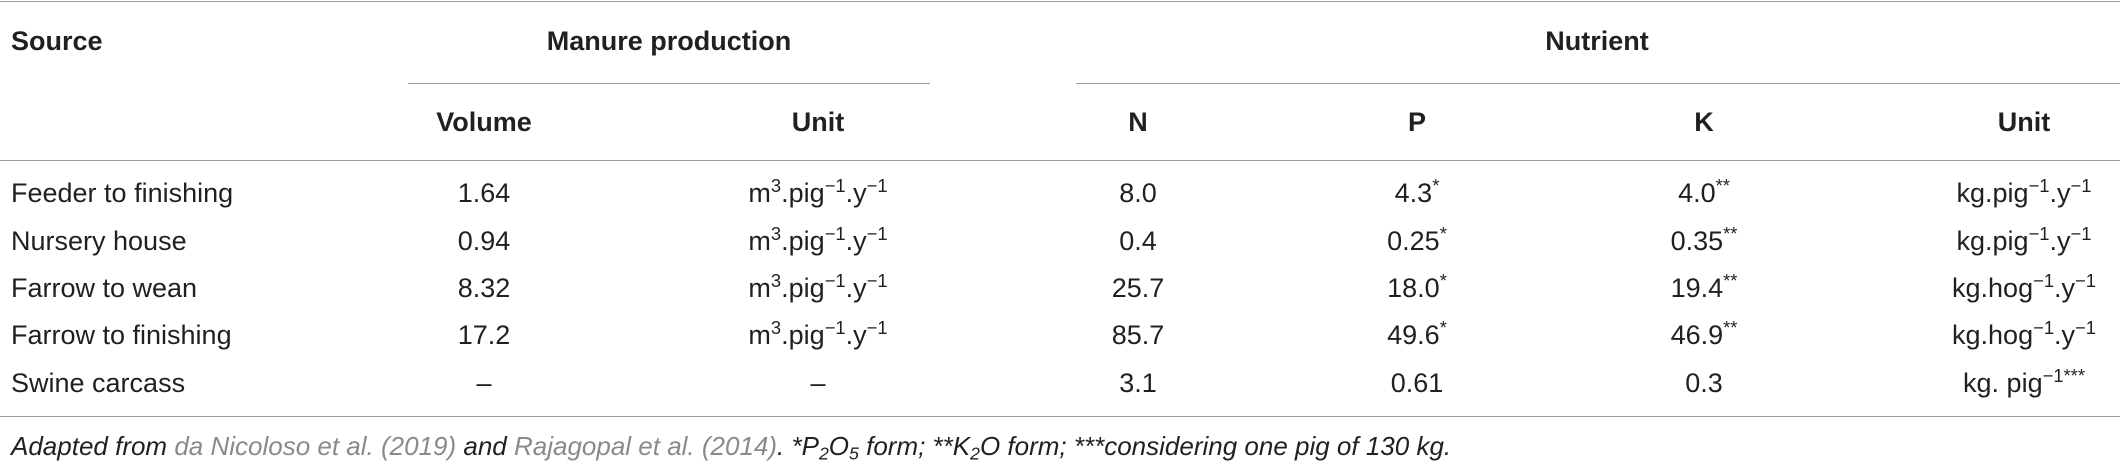 Image resolution: width=2120 pixels, height=467 pixels. I want to click on text-run: 25.7, so click(1138, 288).